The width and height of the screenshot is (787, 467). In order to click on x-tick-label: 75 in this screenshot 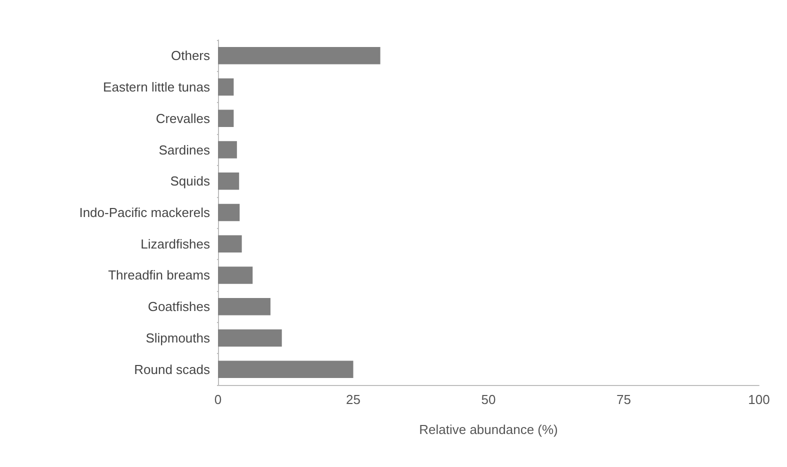, I will do `click(623, 399)`.